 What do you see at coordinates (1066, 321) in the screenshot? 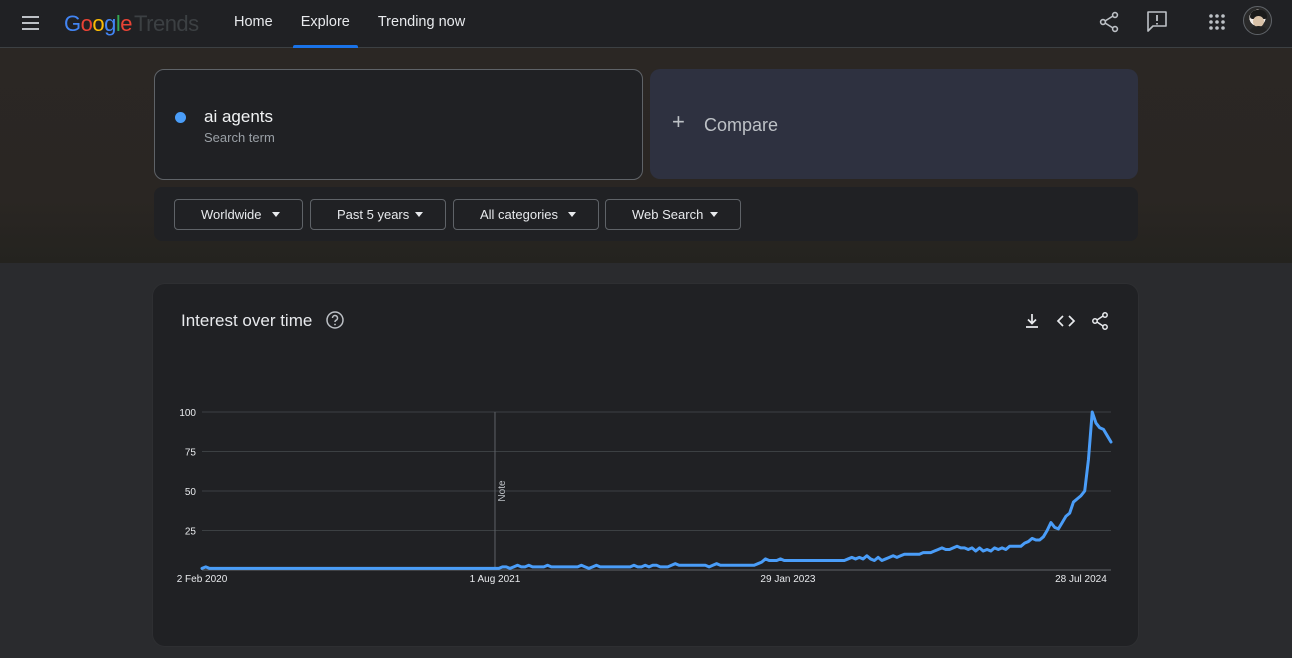
I see `embed-icon` at bounding box center [1066, 321].